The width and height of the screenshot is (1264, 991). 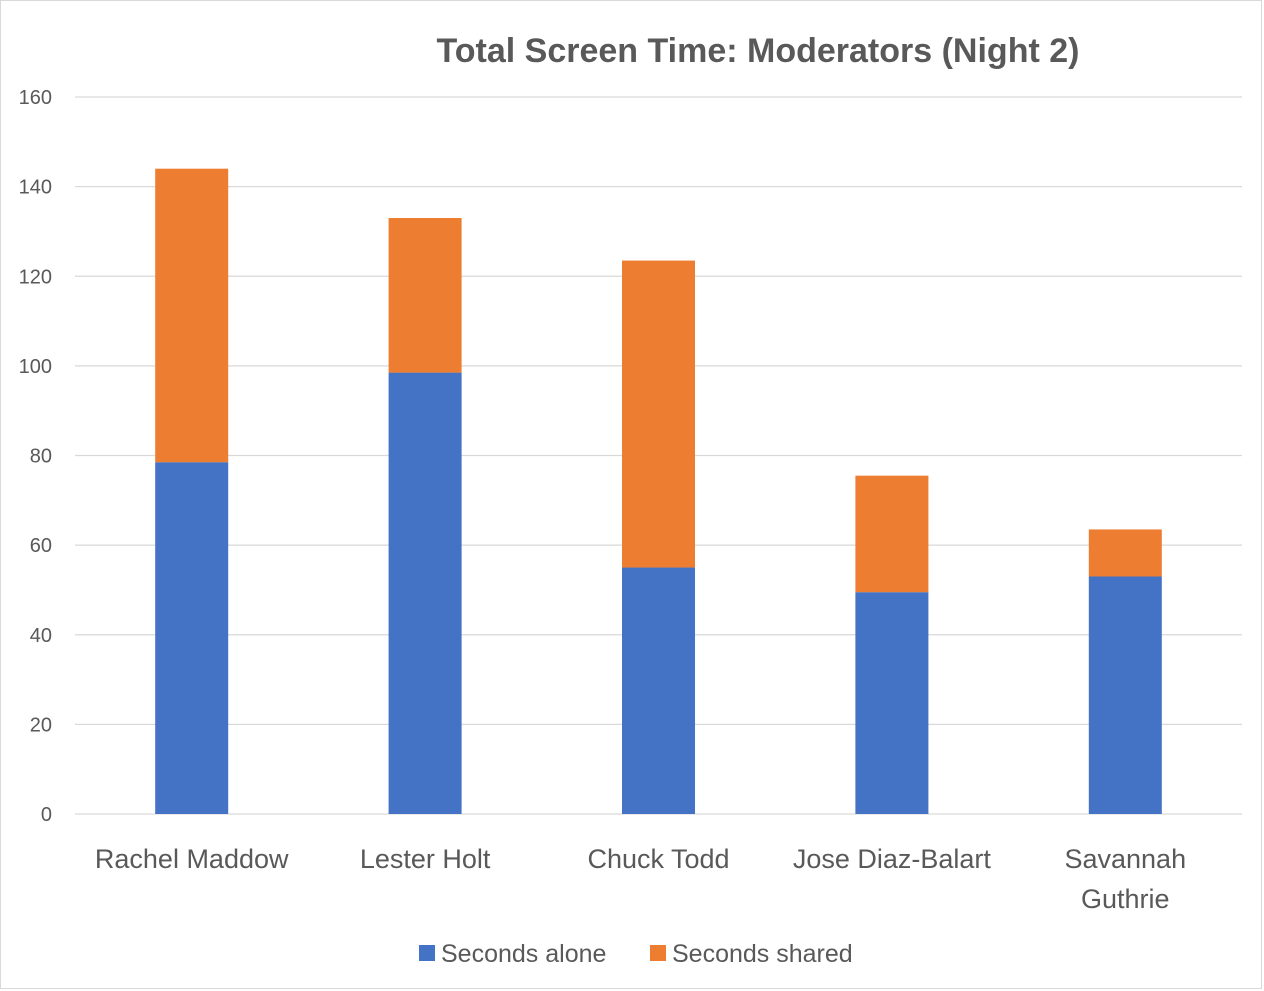 I want to click on x-tick-label: Chuck Todd, so click(x=658, y=859).